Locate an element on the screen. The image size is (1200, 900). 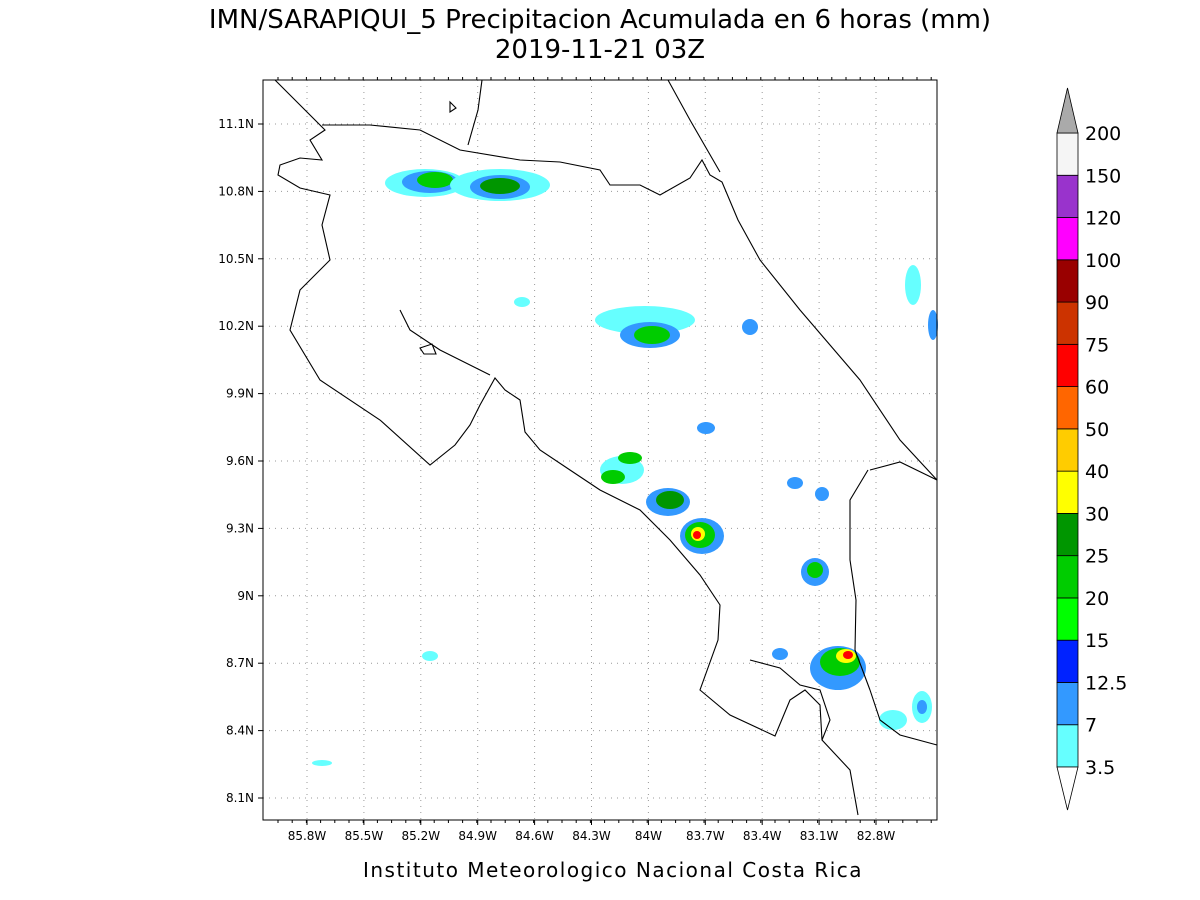
colorbar-label: 150 is located at coordinates (1103, 176).